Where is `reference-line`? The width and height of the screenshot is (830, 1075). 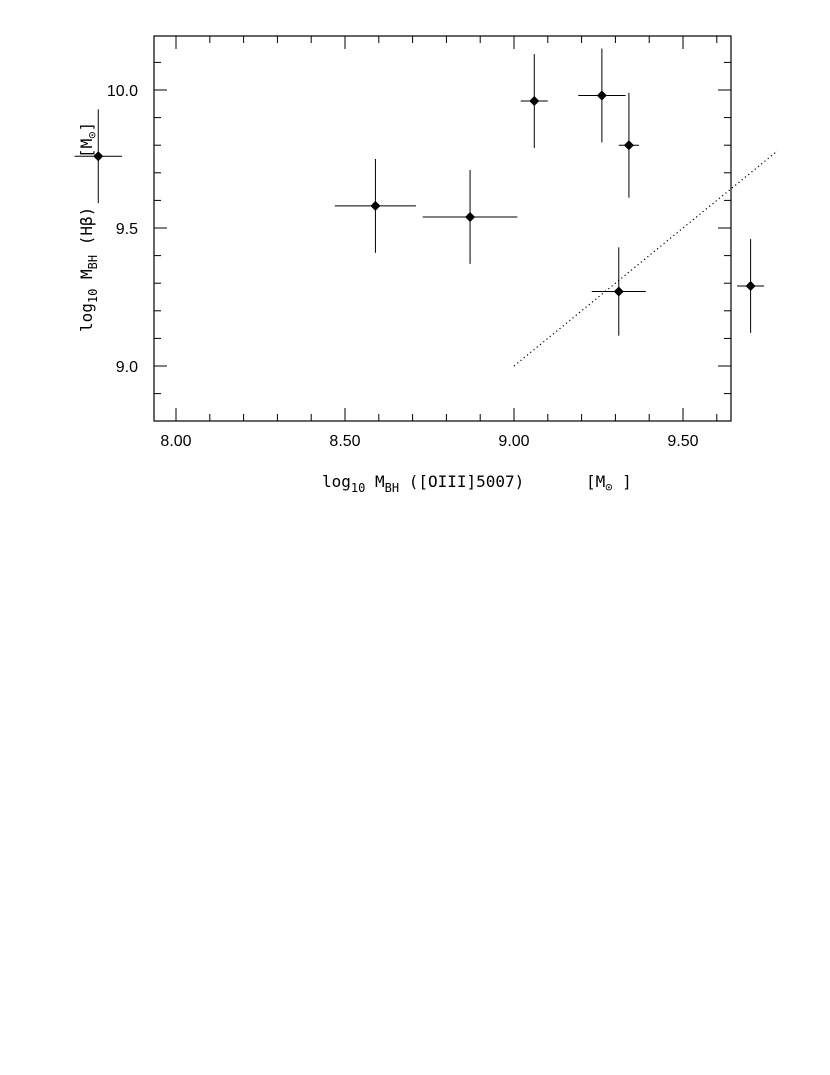 reference-line is located at coordinates (646, 258).